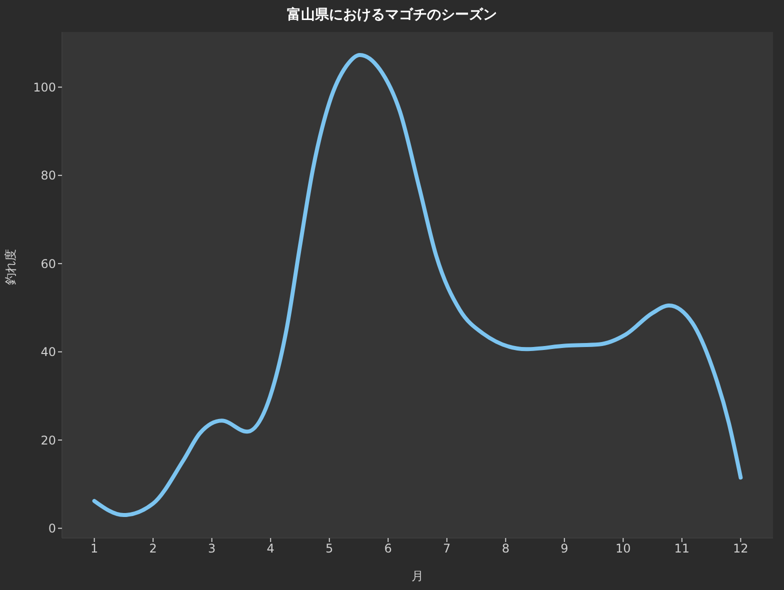 This screenshot has height=590, width=784. I want to click on x-tick-label: 11, so click(682, 549).